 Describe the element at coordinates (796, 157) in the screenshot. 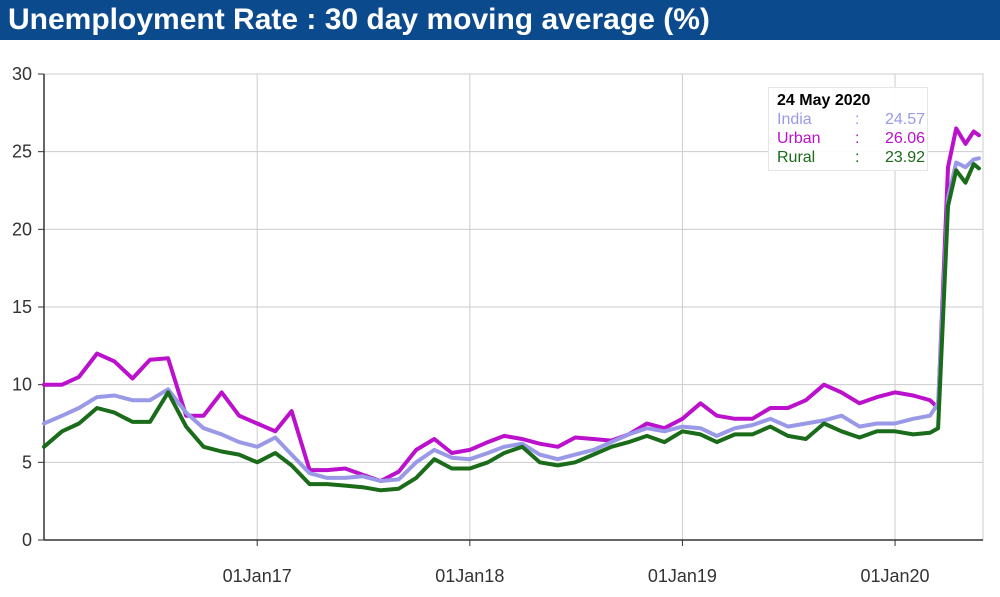

I see `tooltip-series-name: Rural` at that location.